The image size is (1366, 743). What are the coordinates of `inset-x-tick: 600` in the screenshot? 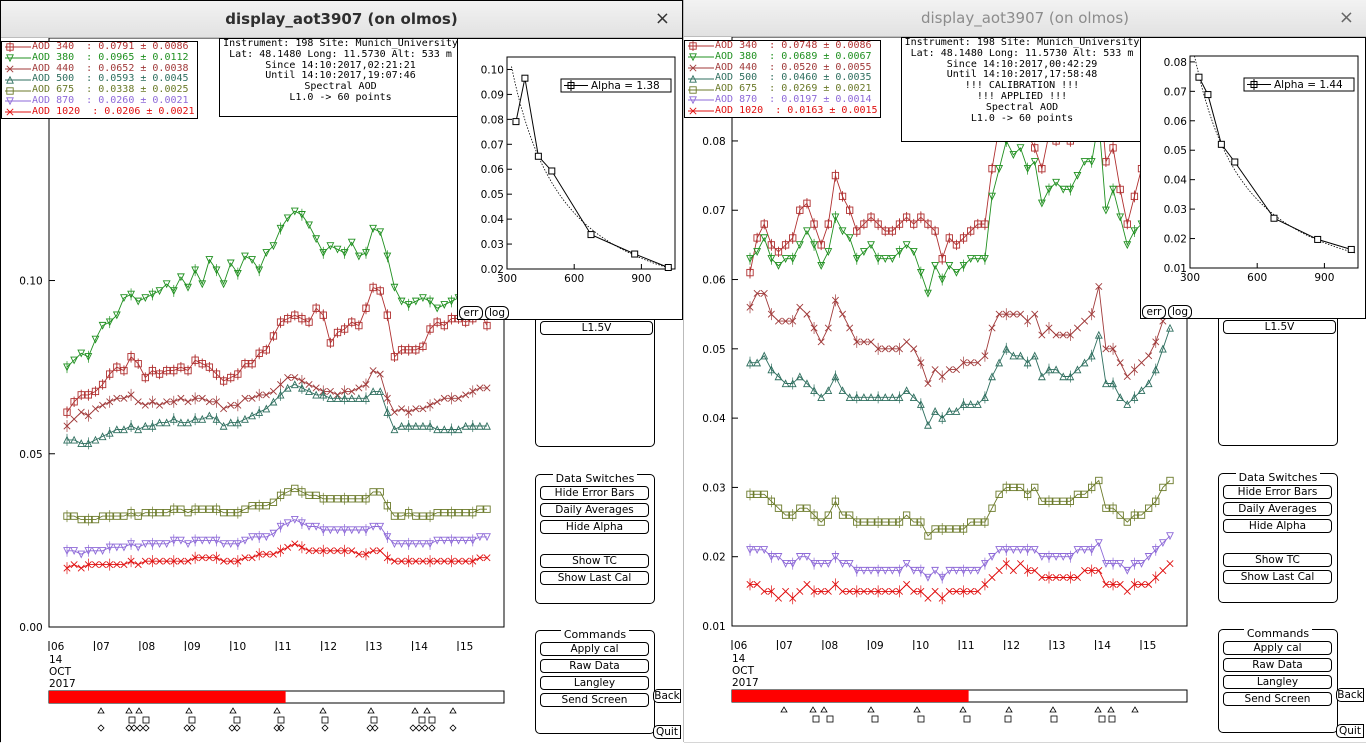 It's located at (574, 279).